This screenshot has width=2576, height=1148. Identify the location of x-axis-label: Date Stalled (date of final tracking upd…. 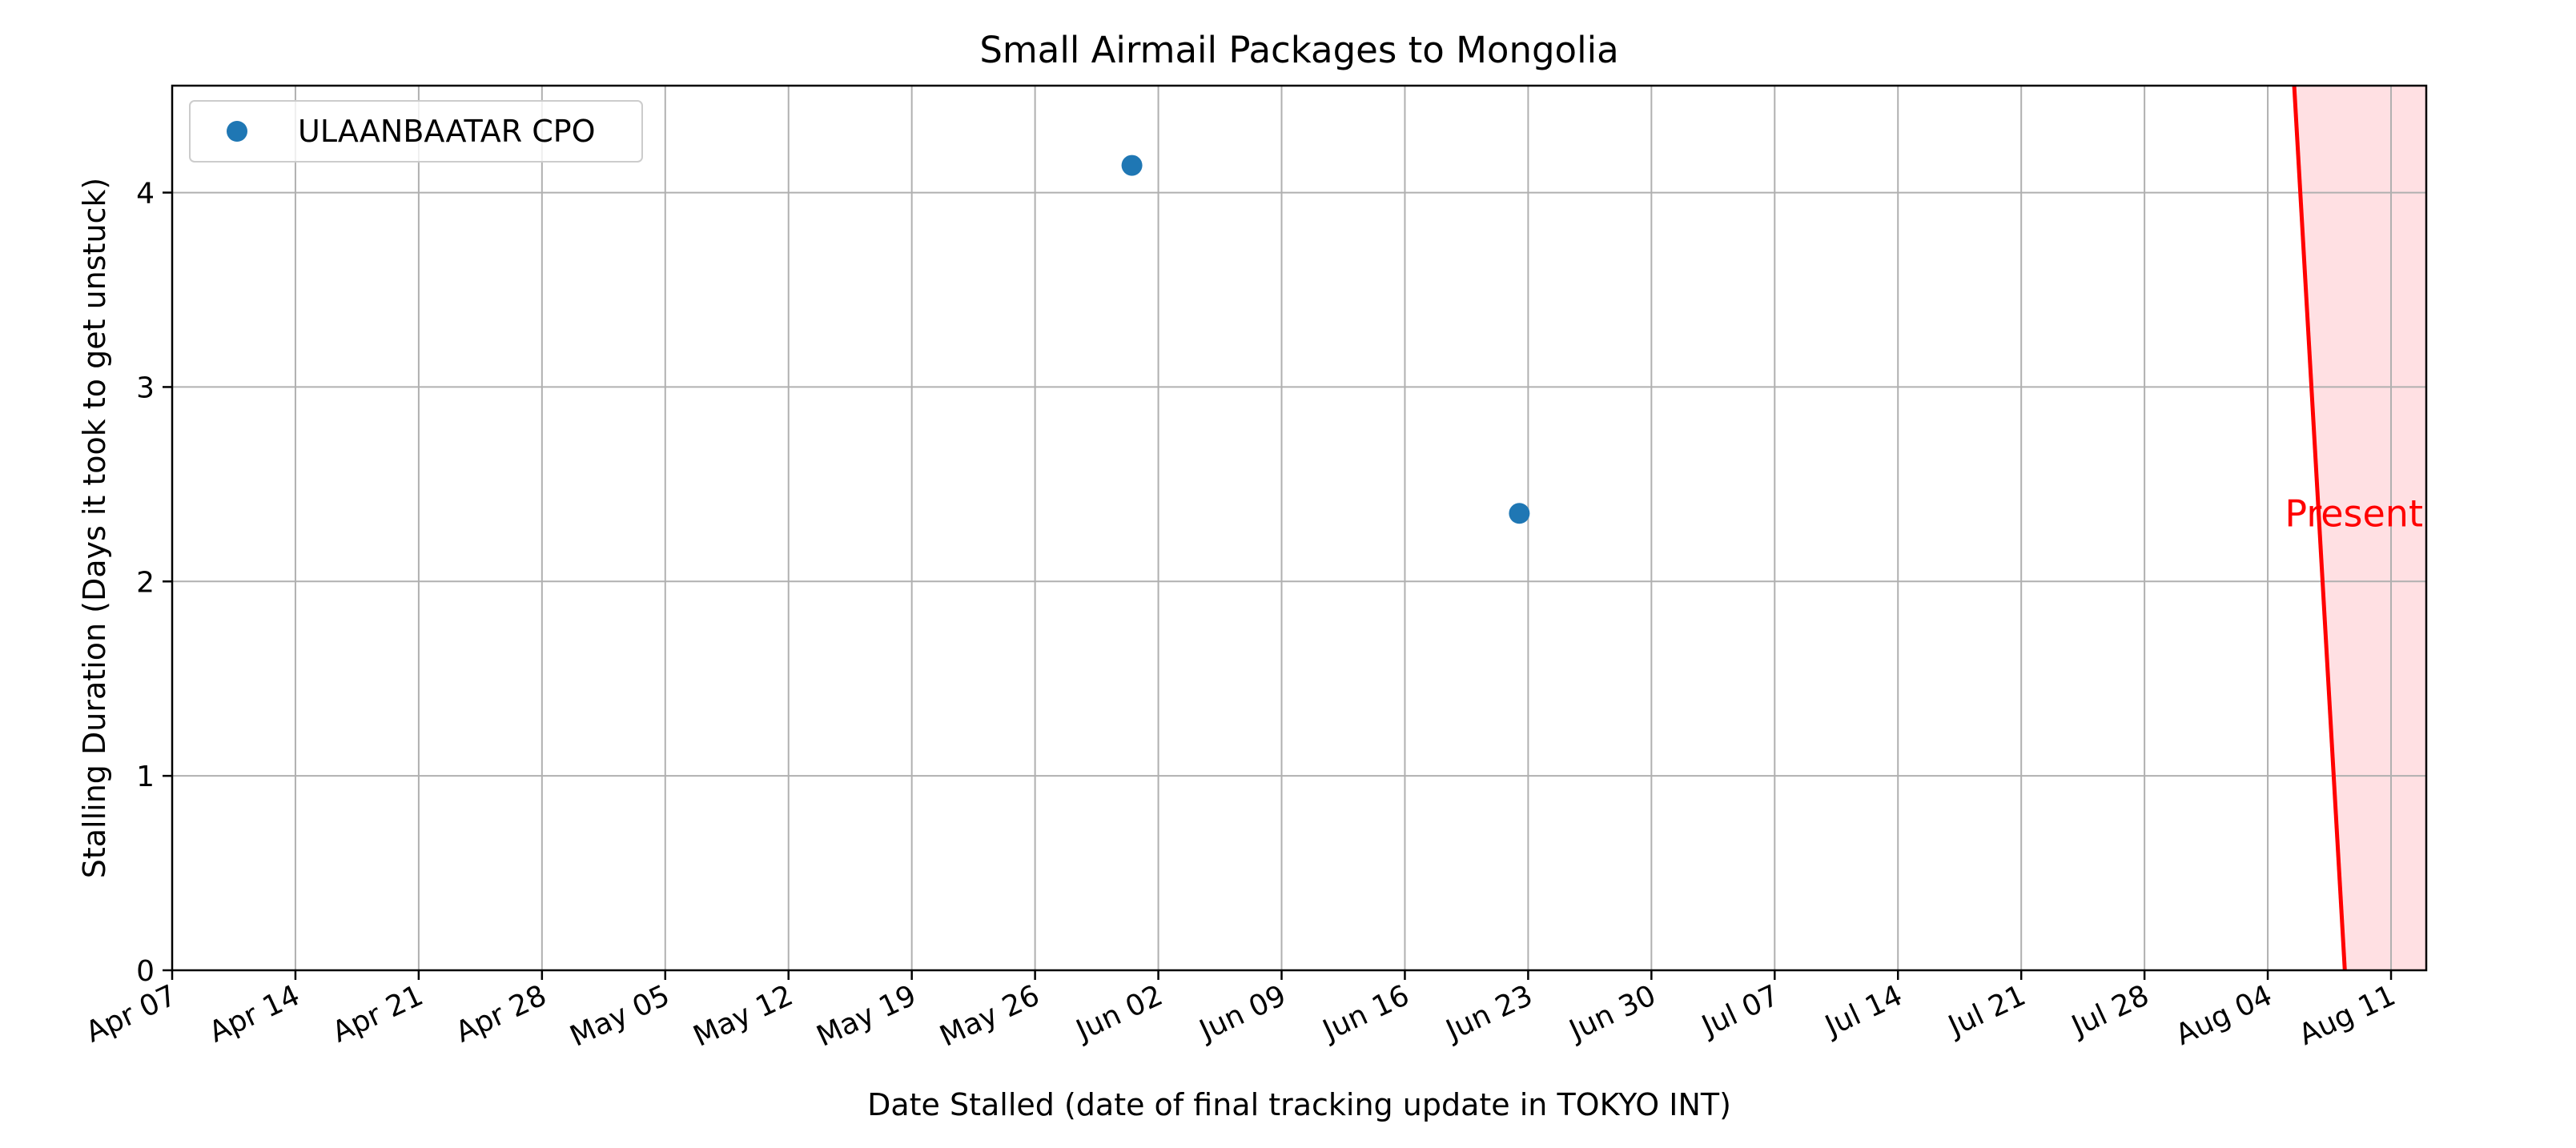
(1299, 1104).